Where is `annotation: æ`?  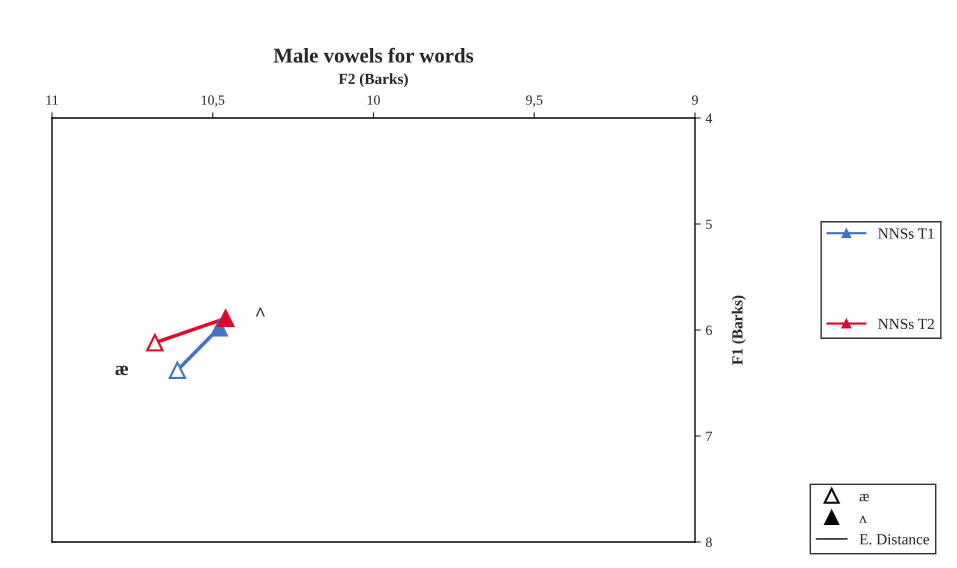 annotation: æ is located at coordinates (121, 371).